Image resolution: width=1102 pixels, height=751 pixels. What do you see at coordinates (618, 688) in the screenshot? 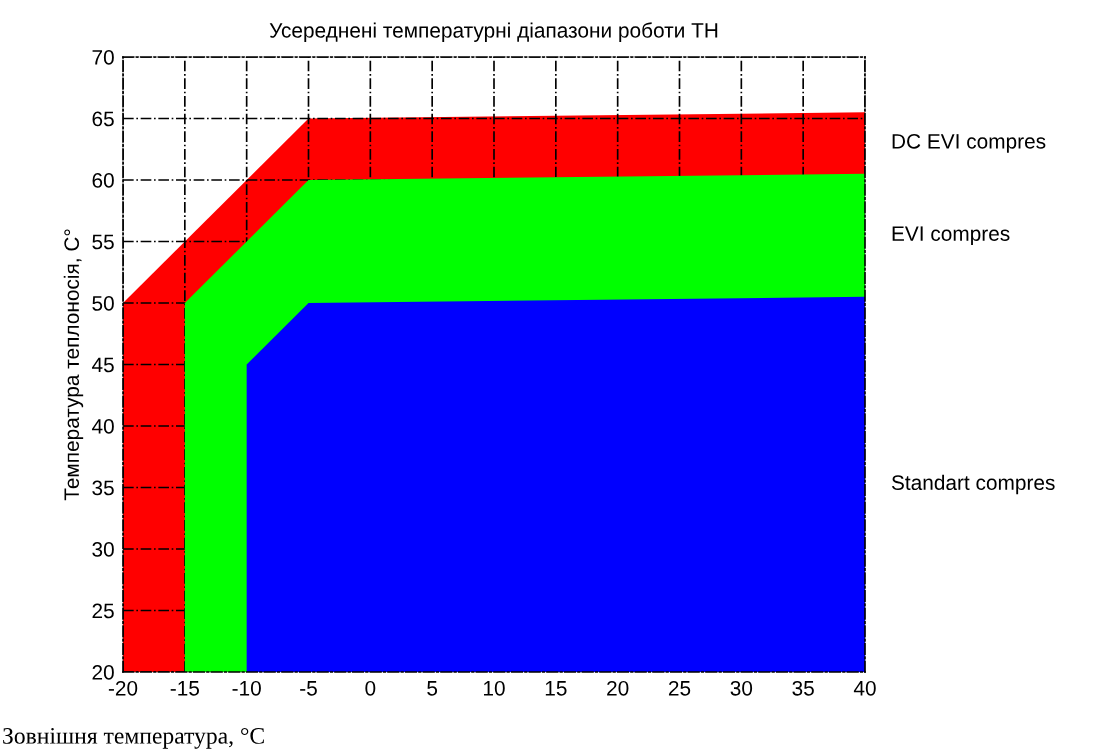
I see `x-tick-label: 20` at bounding box center [618, 688].